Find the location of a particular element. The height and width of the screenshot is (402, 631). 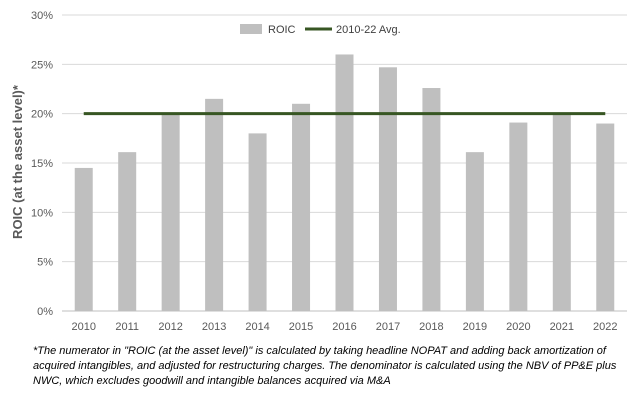

x-tick-label: 2016 is located at coordinates (344, 327).